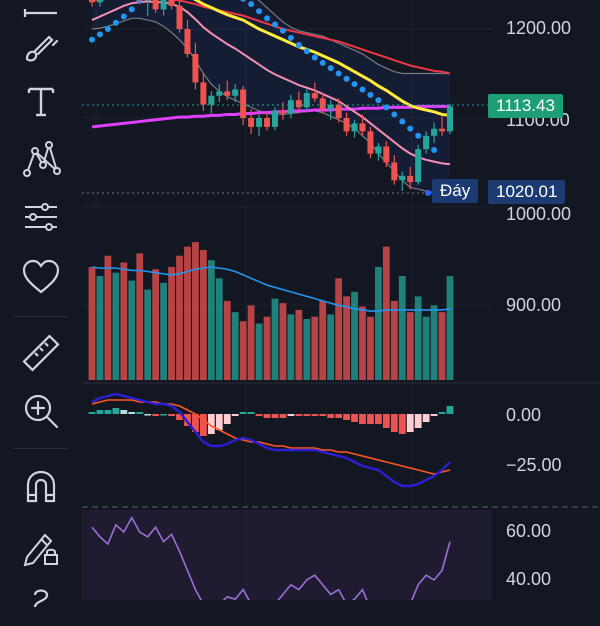  Describe the element at coordinates (527, 192) in the screenshot. I see `low-price-badge: 1020.01` at that location.